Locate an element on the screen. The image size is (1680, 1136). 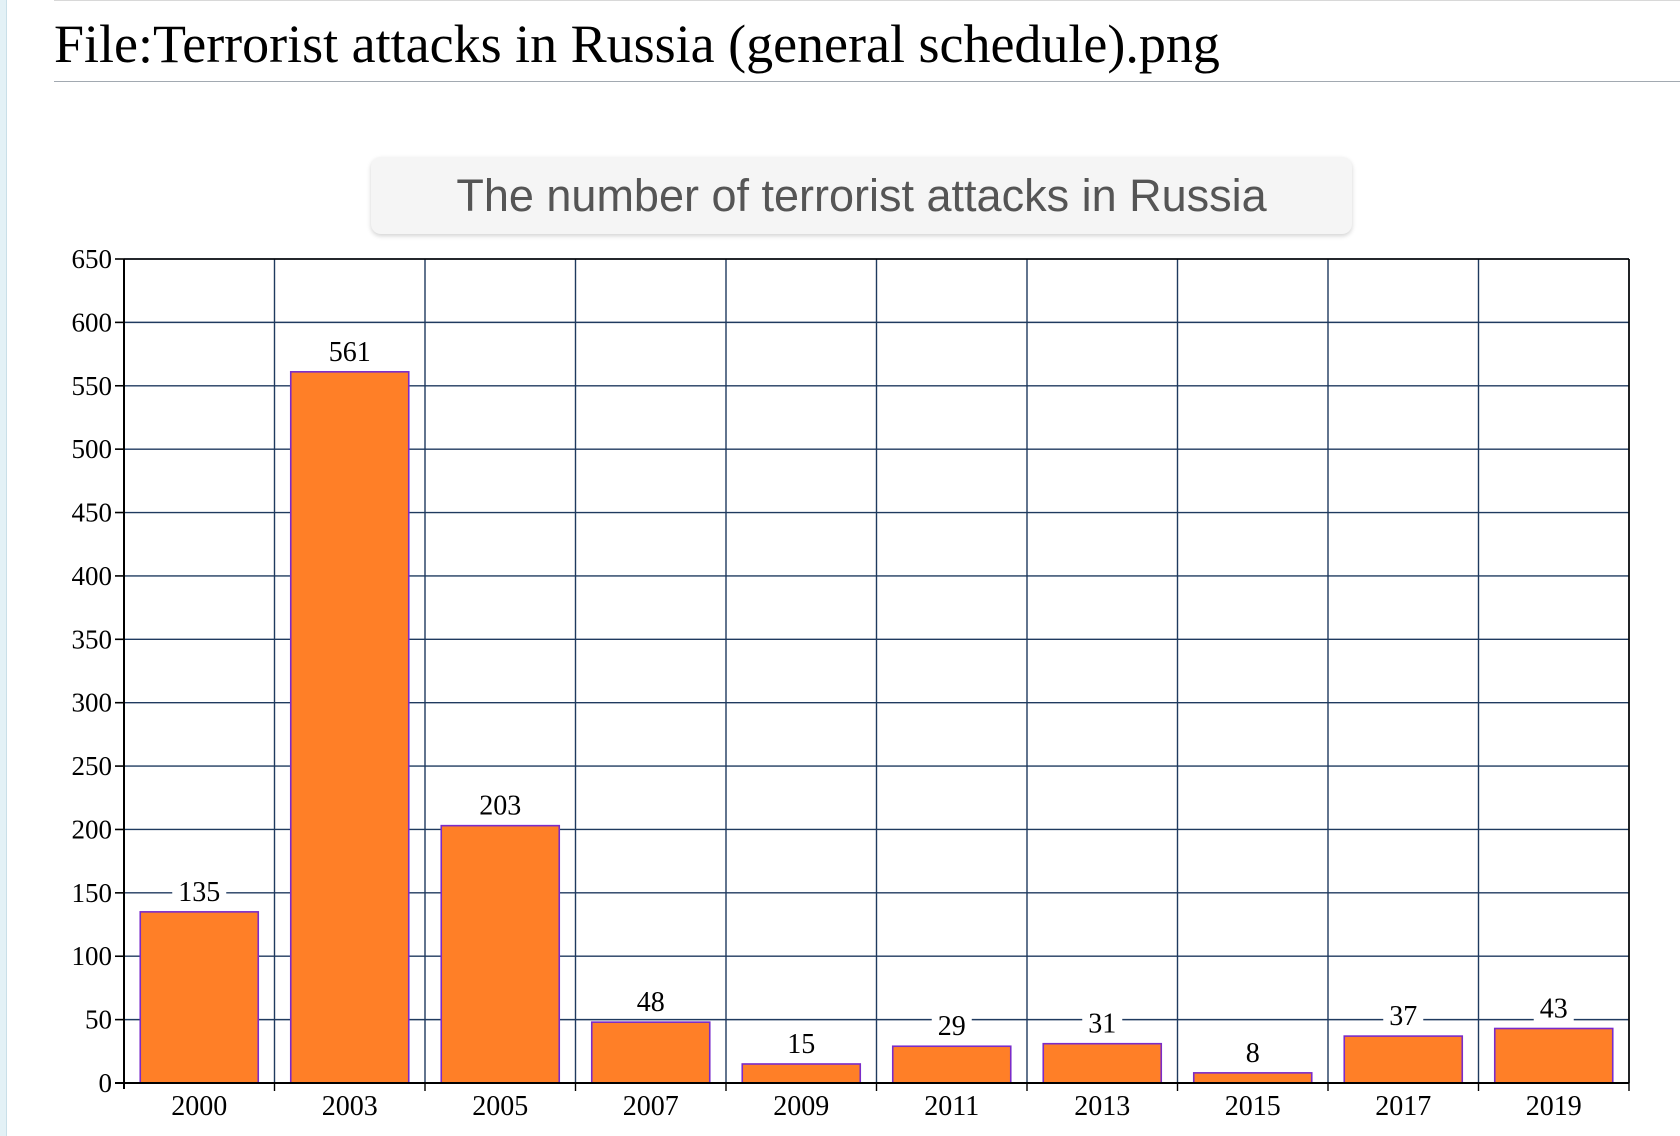
bar-2005 is located at coordinates (500, 954).